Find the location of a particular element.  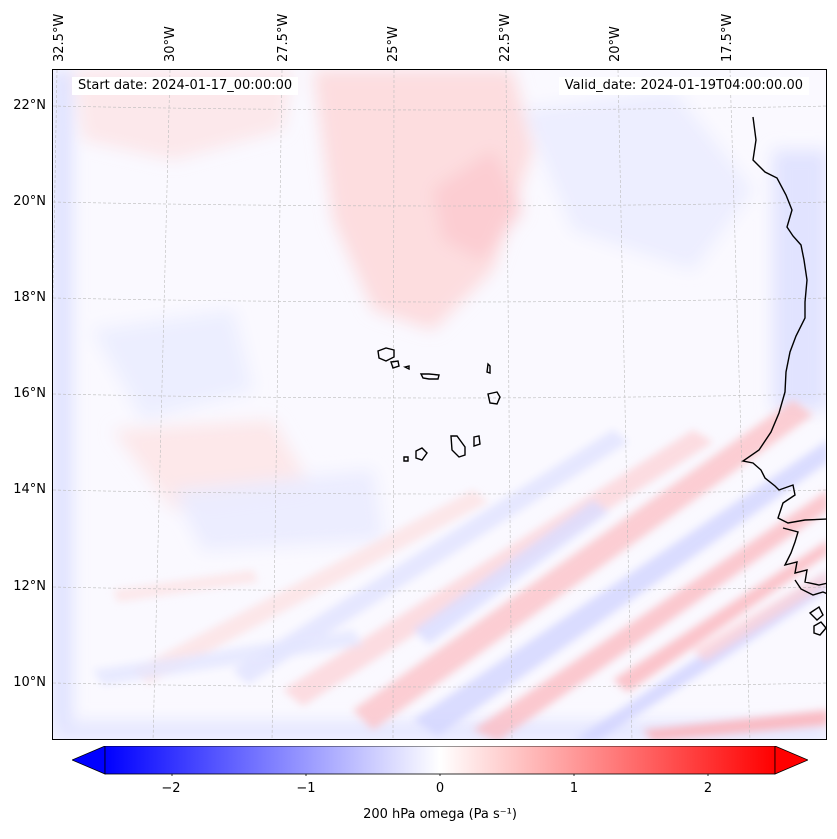

island-sal is located at coordinates (488, 368).